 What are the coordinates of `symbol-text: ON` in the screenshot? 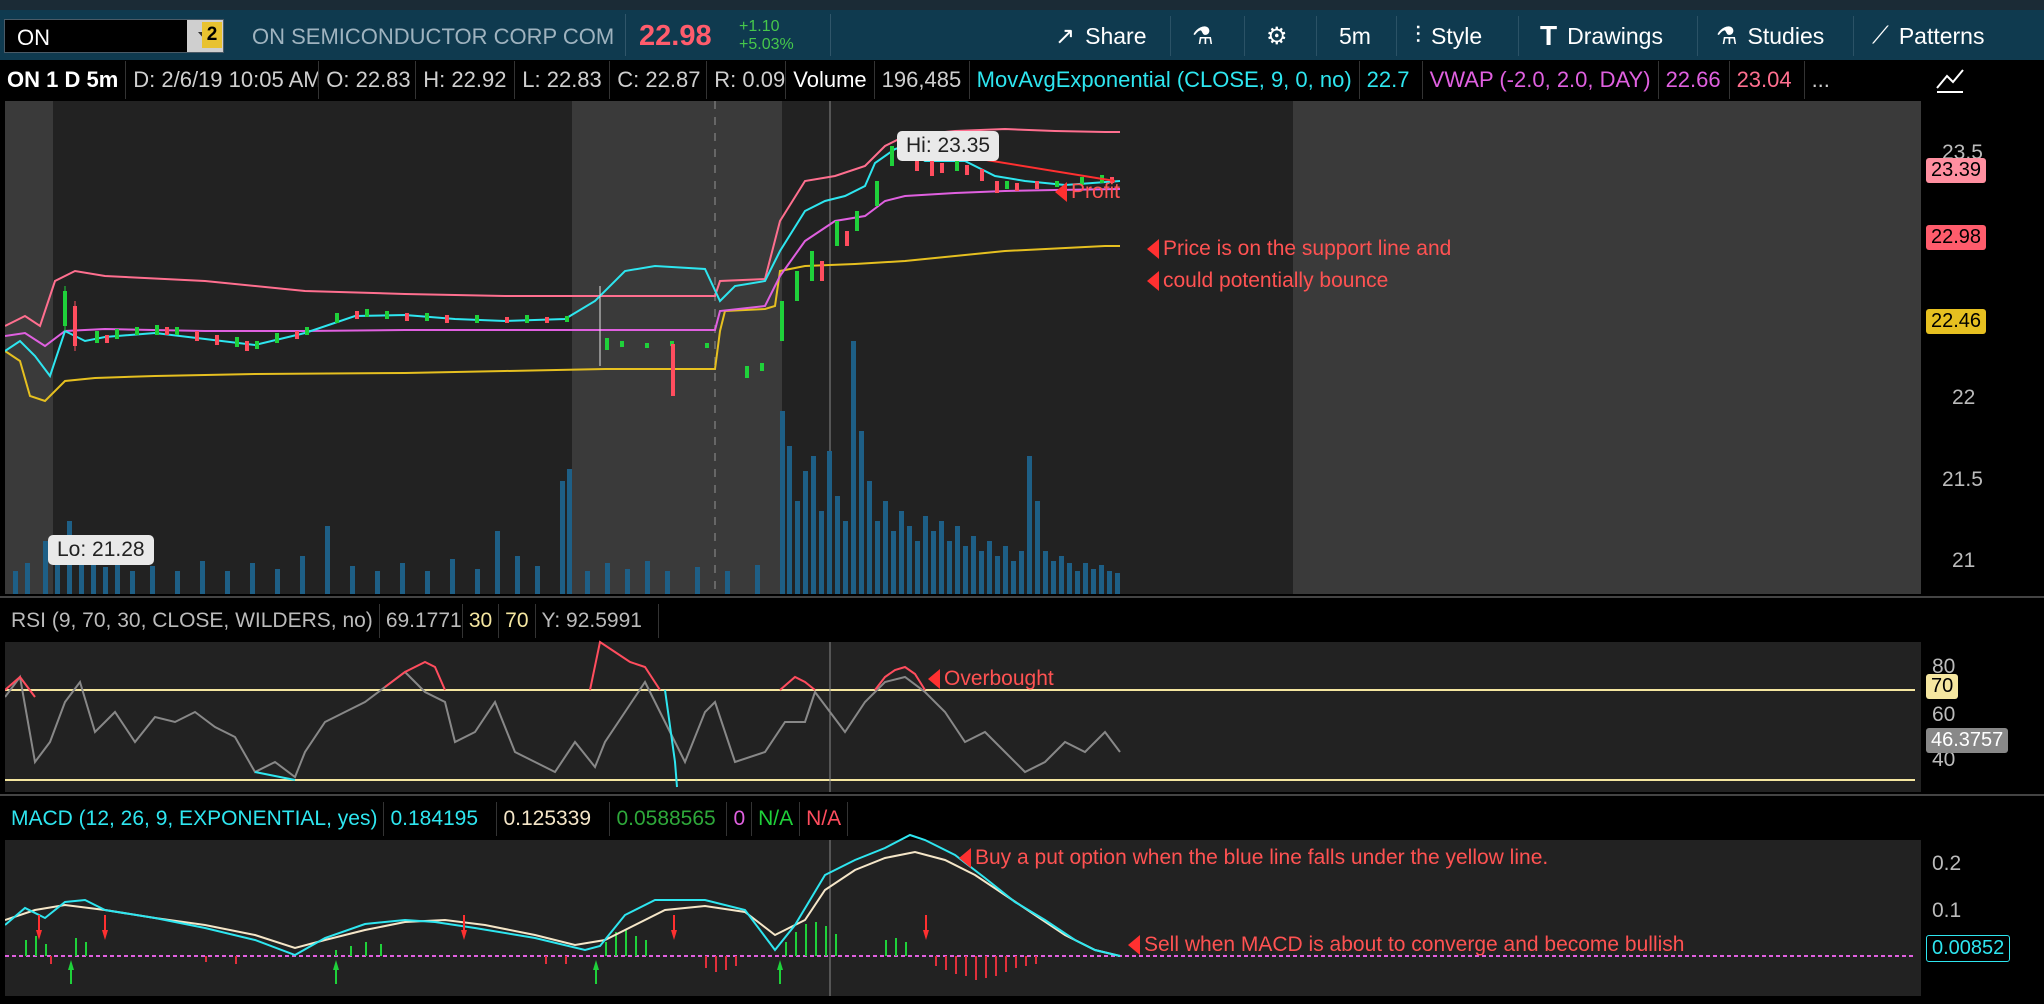 It's located at (33, 37).